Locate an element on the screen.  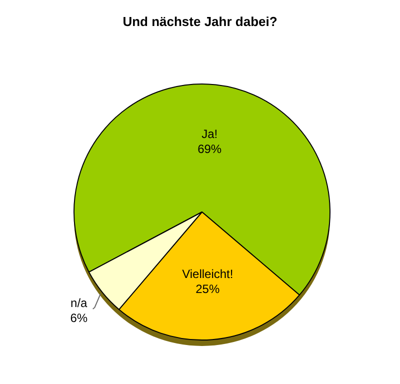
chart-title: Und nächste Jahr dabei? is located at coordinates (200, 21).